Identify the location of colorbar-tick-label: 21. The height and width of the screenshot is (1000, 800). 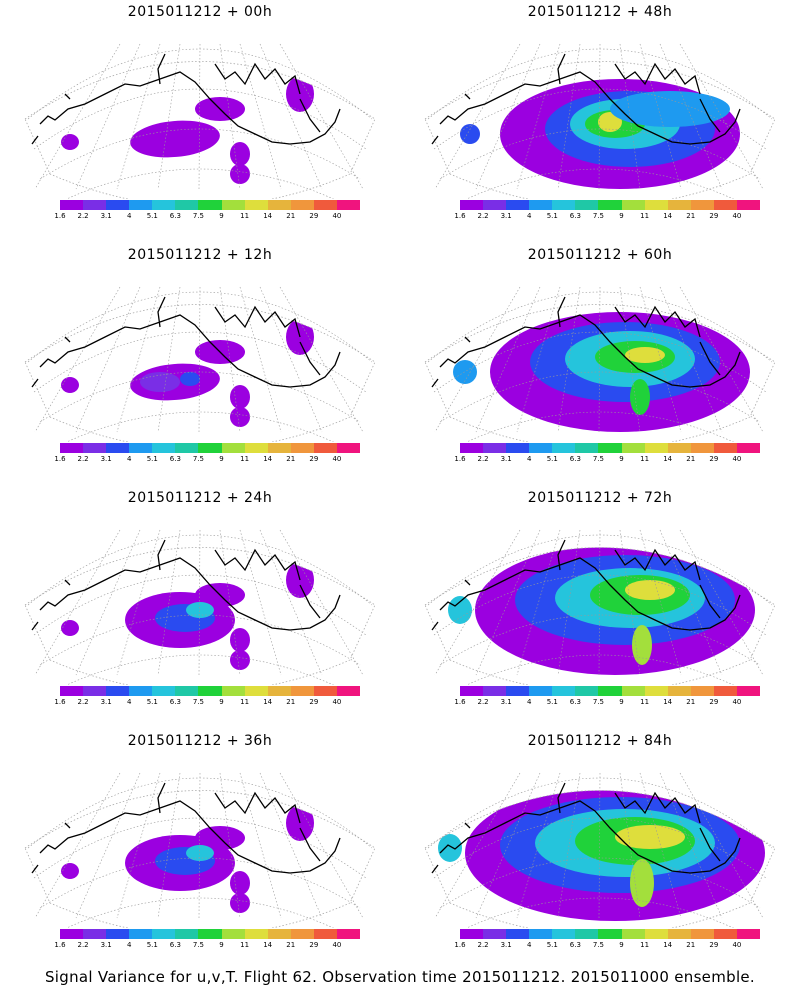
(691, 702).